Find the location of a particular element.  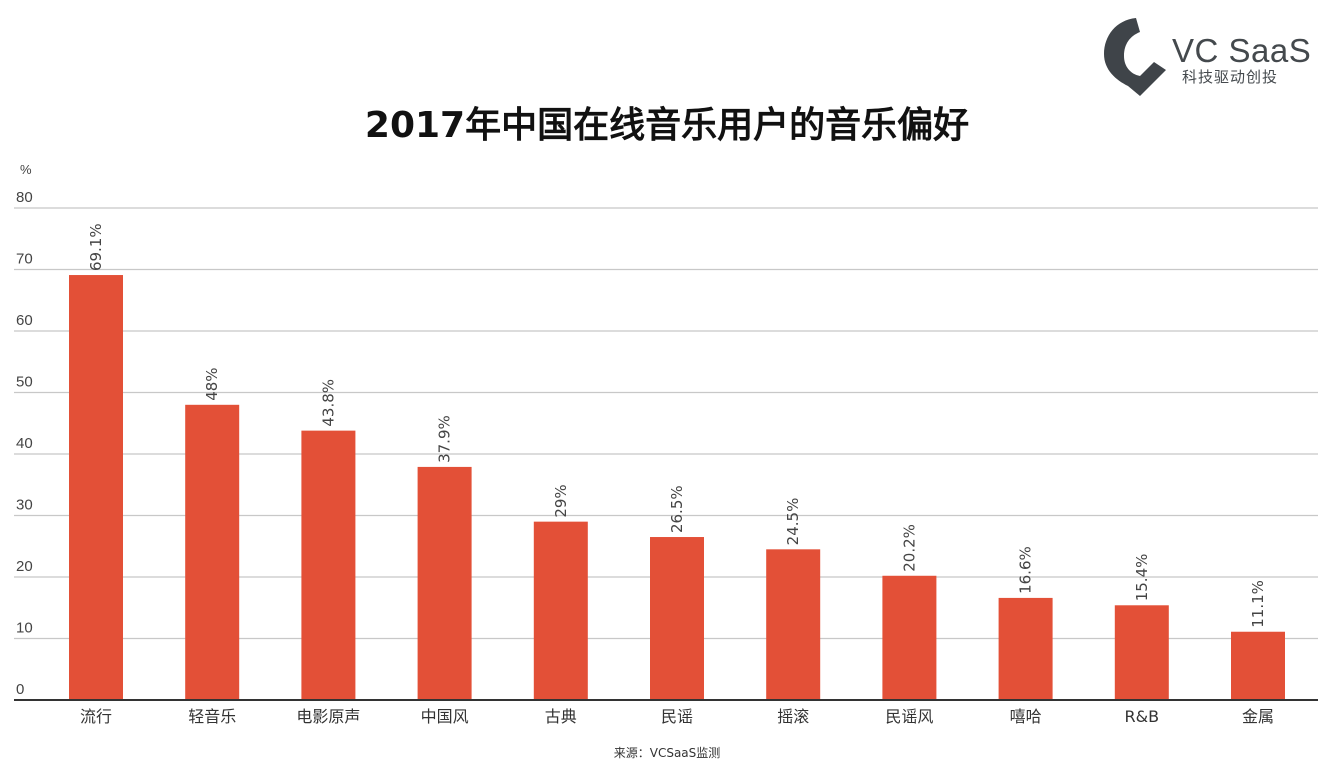

y-tick-label: 0 is located at coordinates (20, 689).